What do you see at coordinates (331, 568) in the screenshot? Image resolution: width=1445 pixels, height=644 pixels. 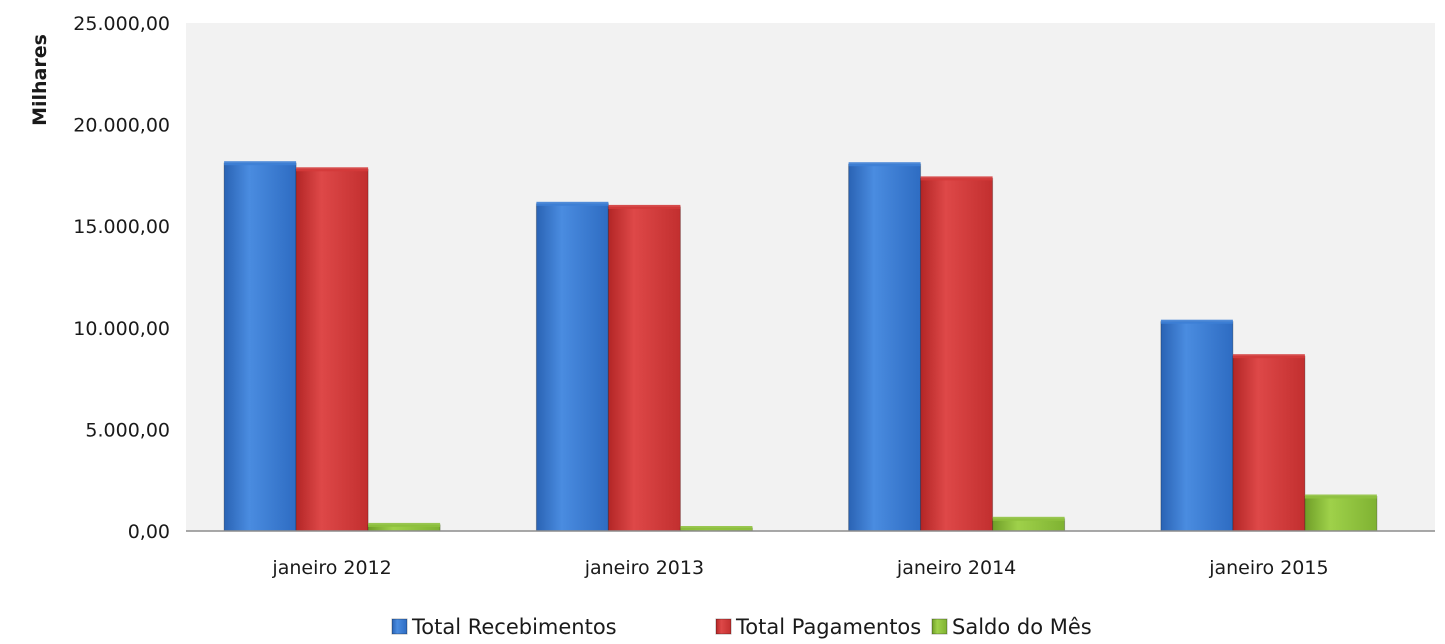 I see `x-tick-label: janeiro 2012` at bounding box center [331, 568].